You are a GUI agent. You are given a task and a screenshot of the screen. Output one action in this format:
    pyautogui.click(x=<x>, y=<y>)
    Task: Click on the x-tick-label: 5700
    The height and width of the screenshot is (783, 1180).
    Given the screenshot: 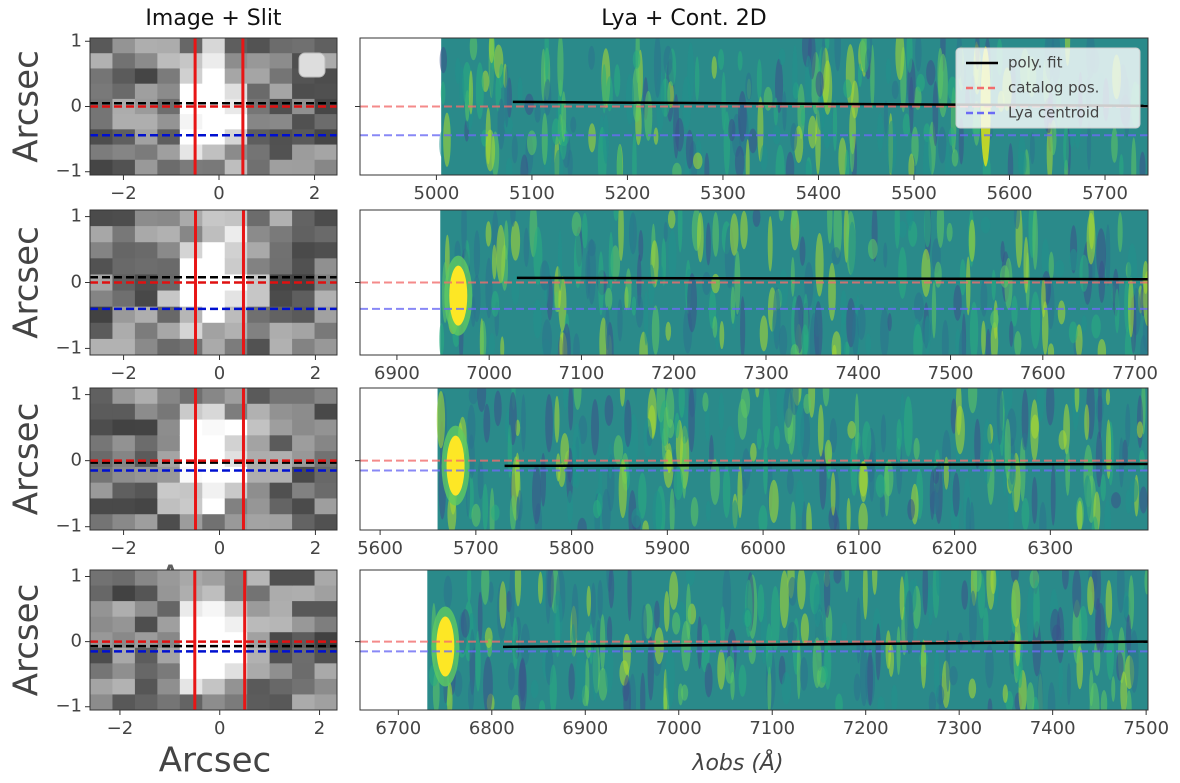 What is the action you would take?
    pyautogui.click(x=1105, y=193)
    